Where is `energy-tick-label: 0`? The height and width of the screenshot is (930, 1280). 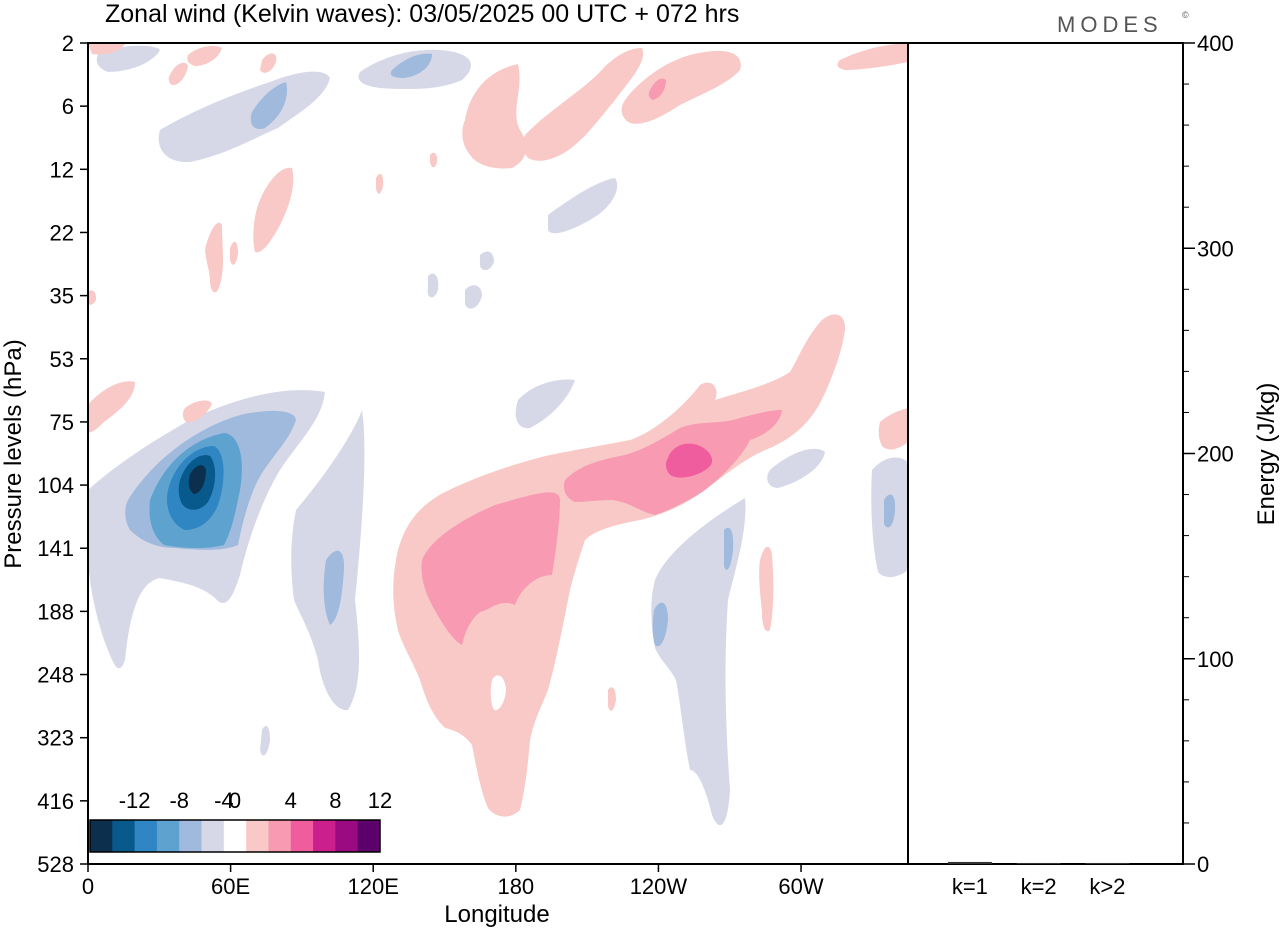
energy-tick-label: 0 is located at coordinates (1203, 864).